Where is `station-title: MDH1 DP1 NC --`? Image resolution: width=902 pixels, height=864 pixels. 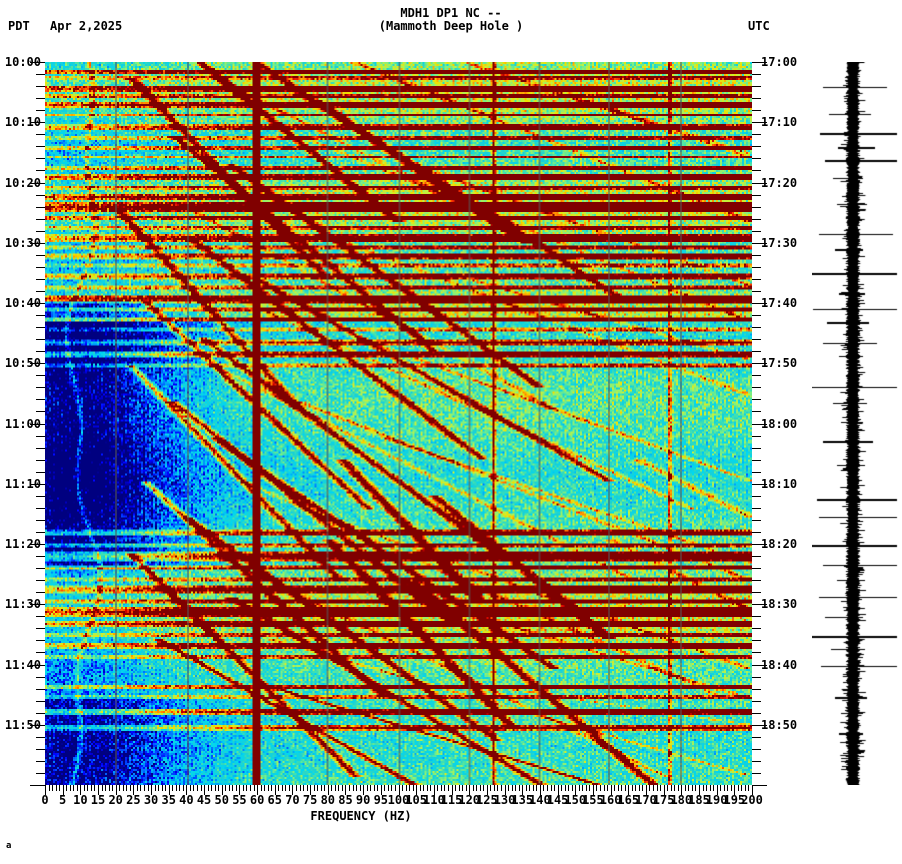 station-title: MDH1 DP1 NC -- is located at coordinates (451, 13).